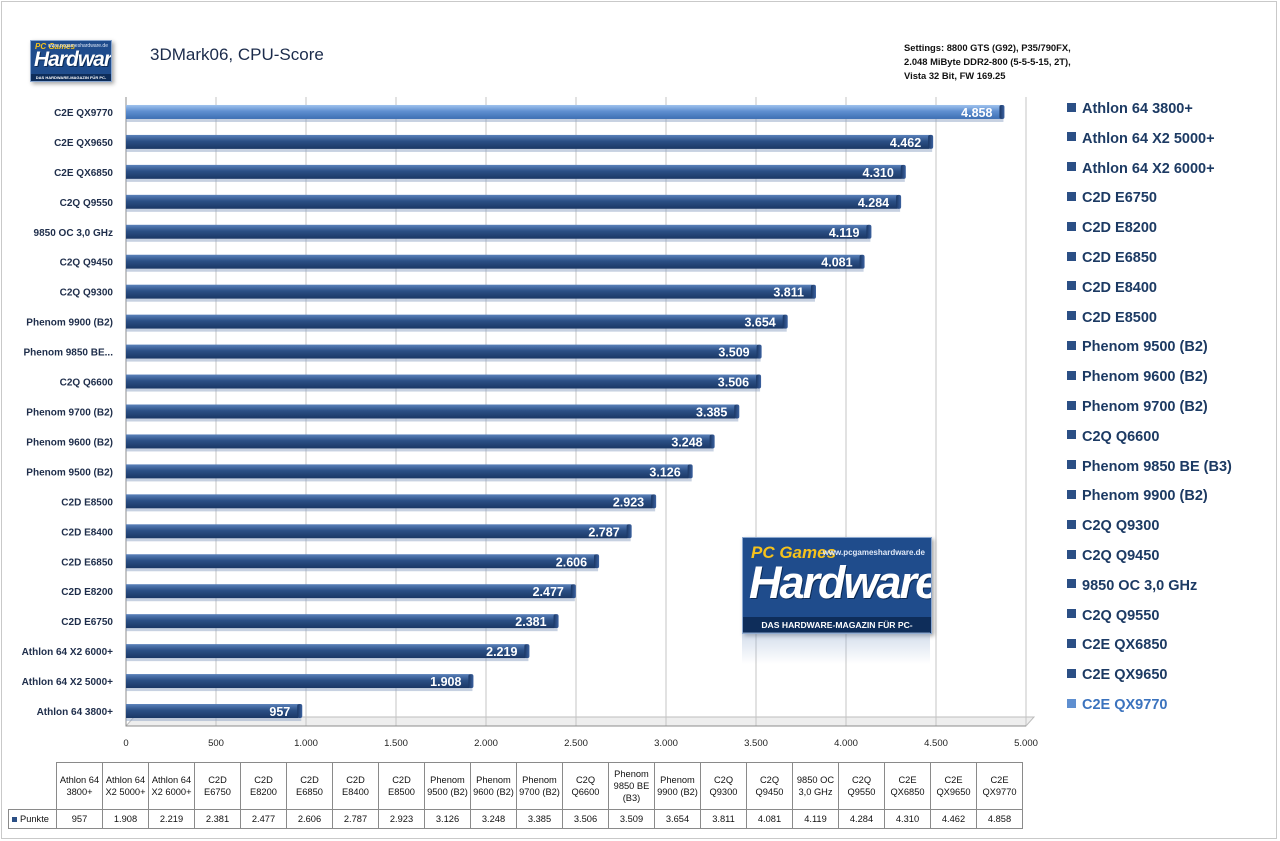  What do you see at coordinates (815, 786) in the screenshot?
I see `table-header-cell: 9850 OC 3,0 GHz` at bounding box center [815, 786].